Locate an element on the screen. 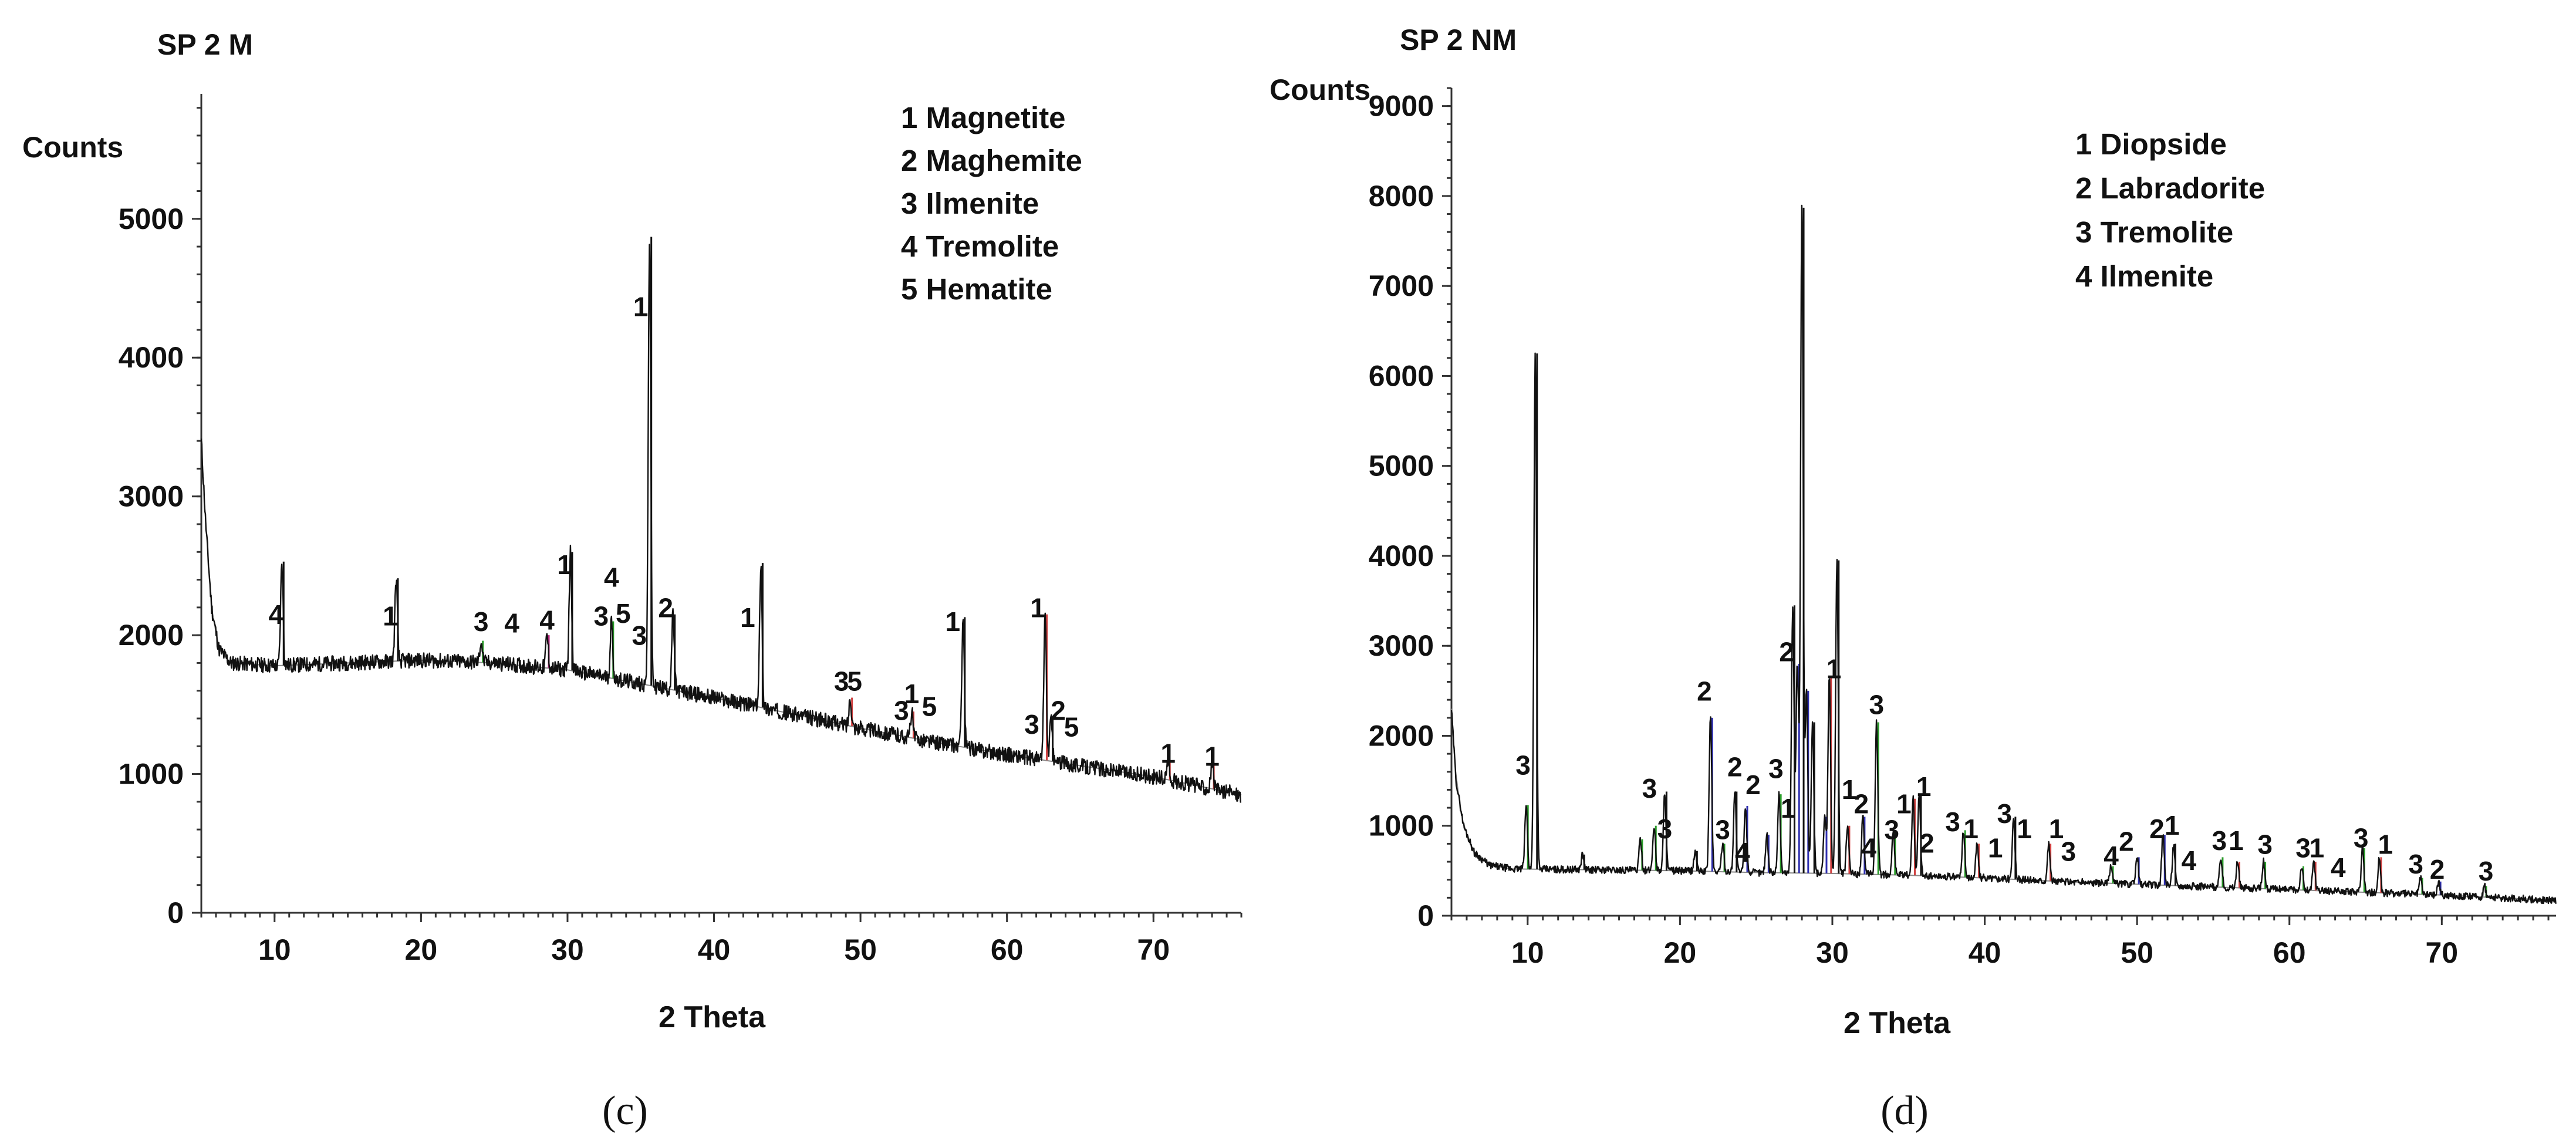  y-tick-label: 7000 is located at coordinates (1402, 285).